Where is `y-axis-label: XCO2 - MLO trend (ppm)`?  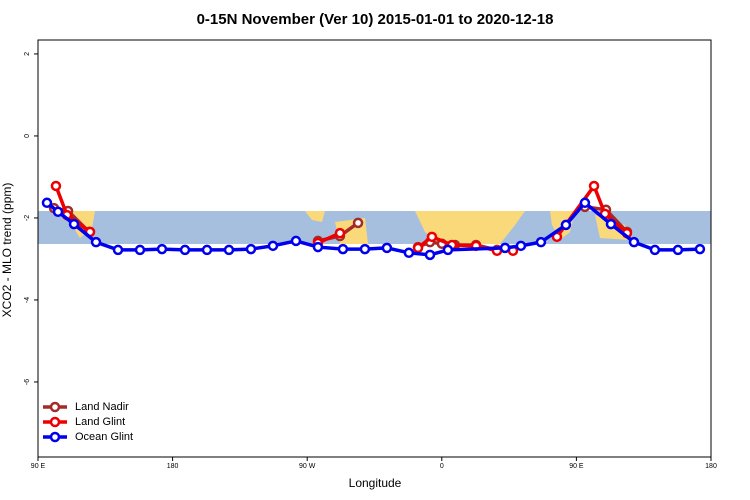
y-axis-label: XCO2 - MLO trend (ppm) is located at coordinates (7, 250).